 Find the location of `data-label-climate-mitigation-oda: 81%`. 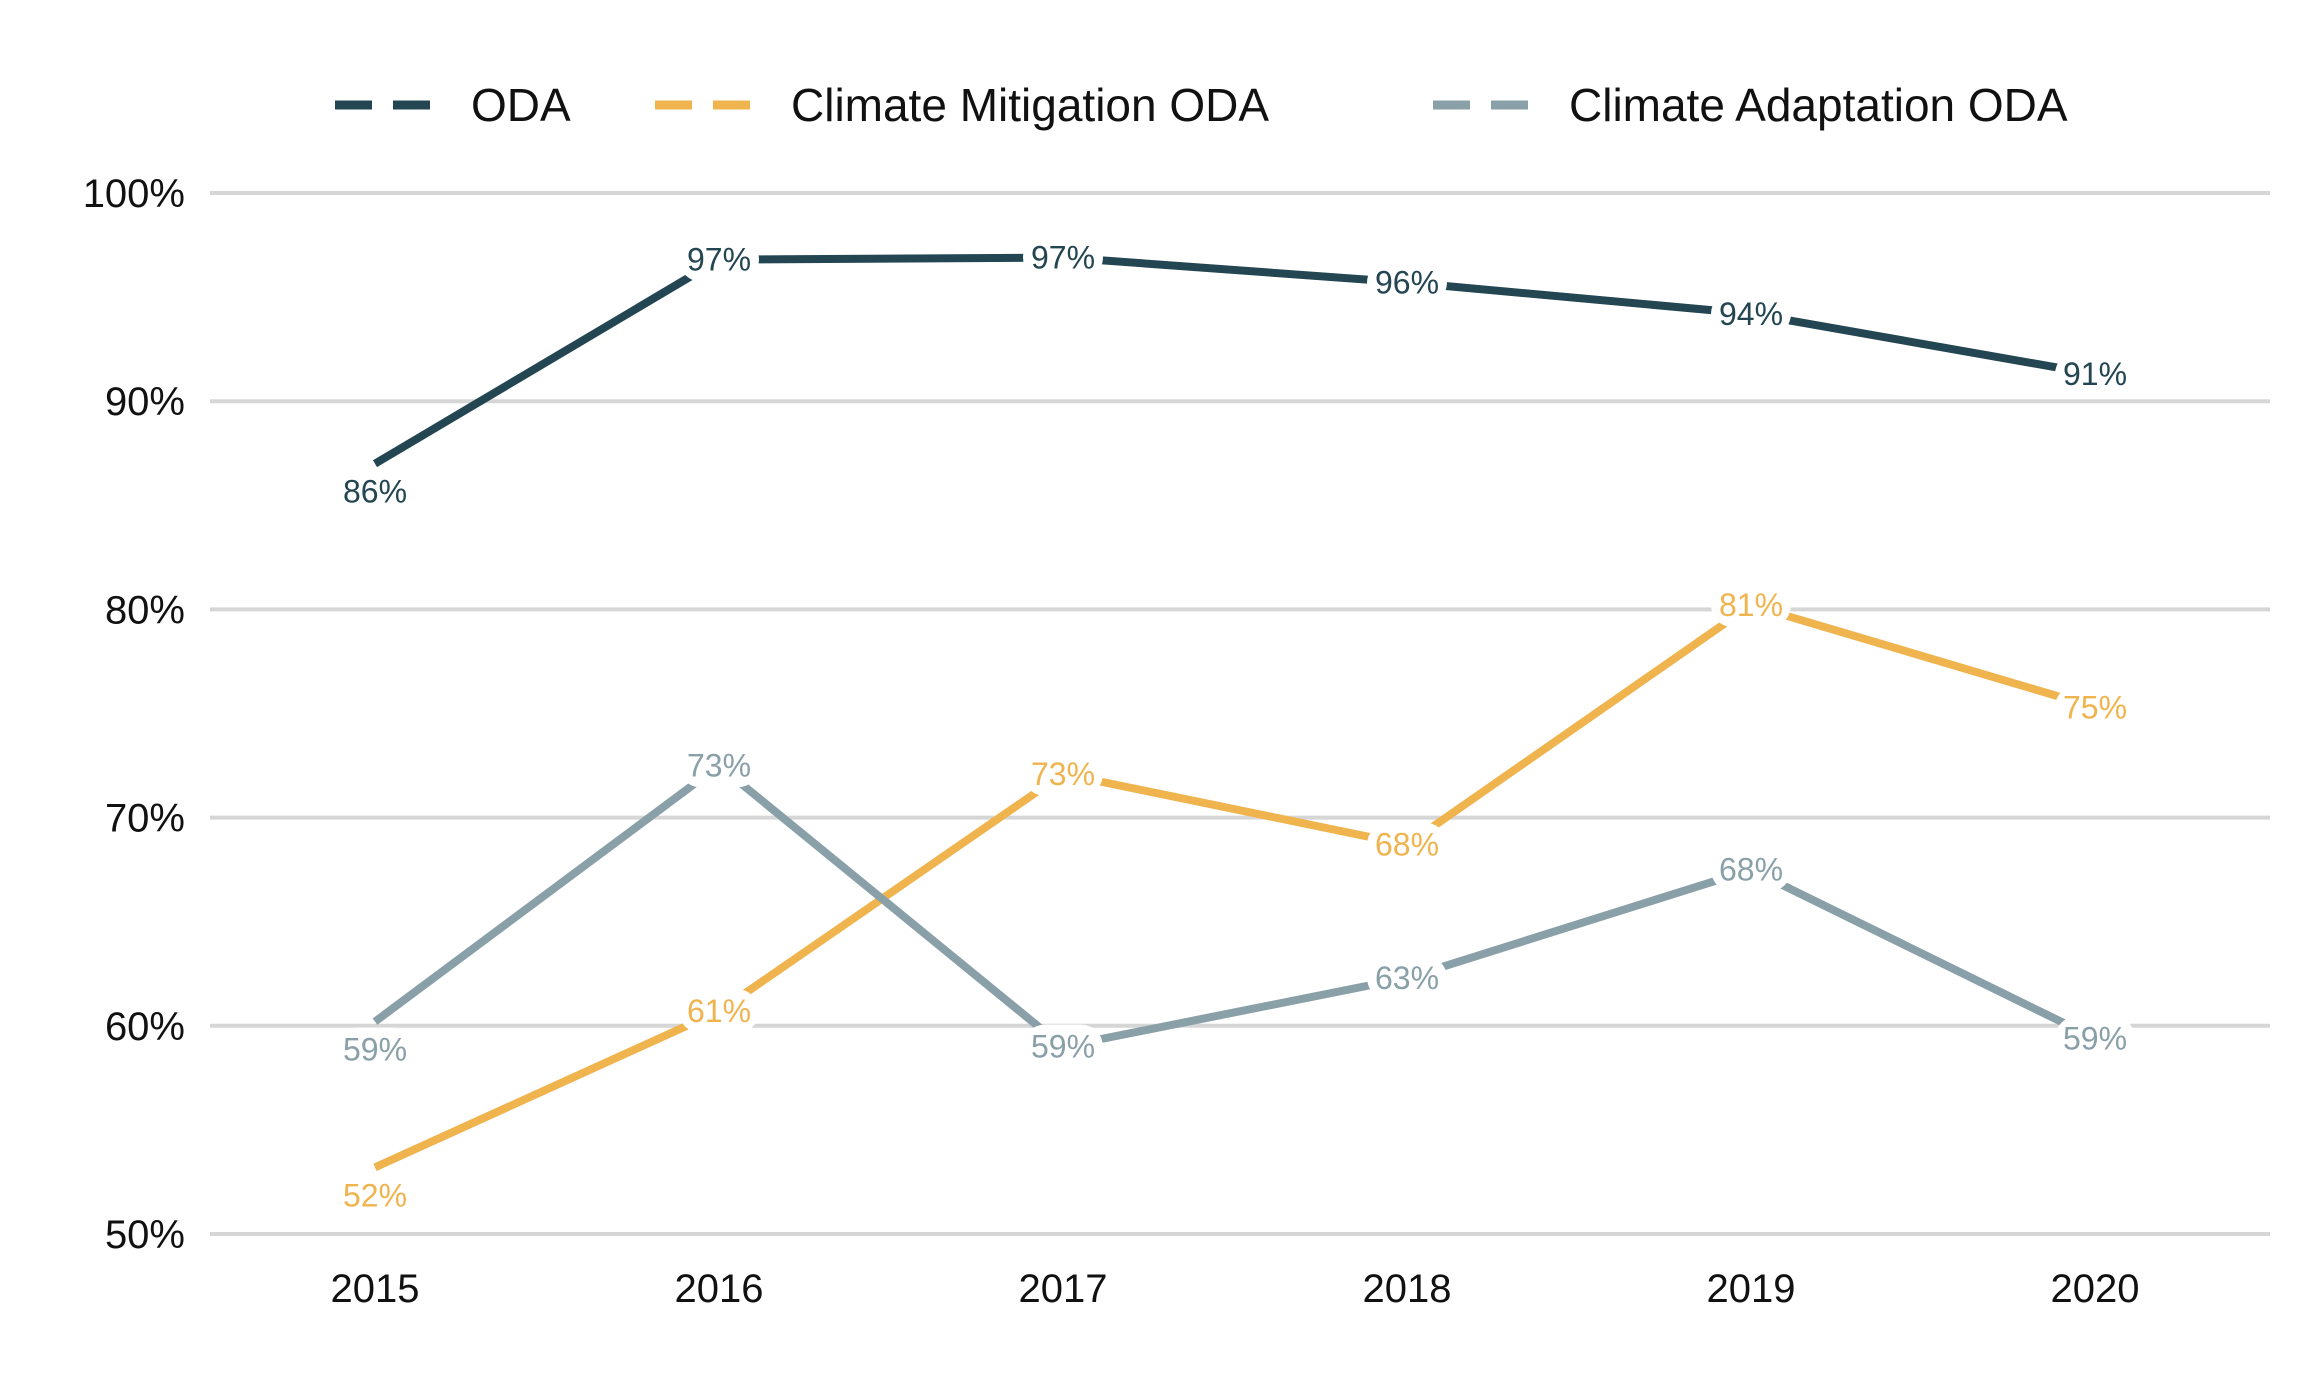

data-label-climate-mitigation-oda: 81% is located at coordinates (1751, 605).